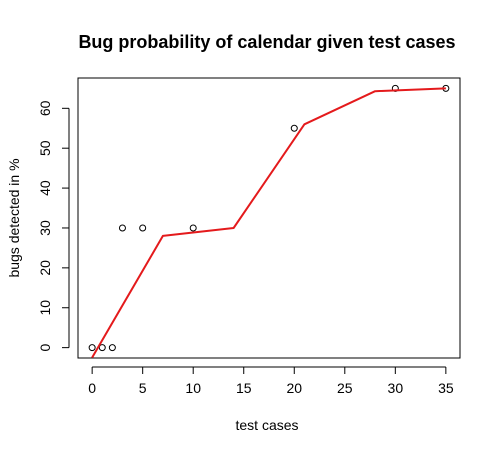  I want to click on y-tick-label: 50, so click(45, 148).